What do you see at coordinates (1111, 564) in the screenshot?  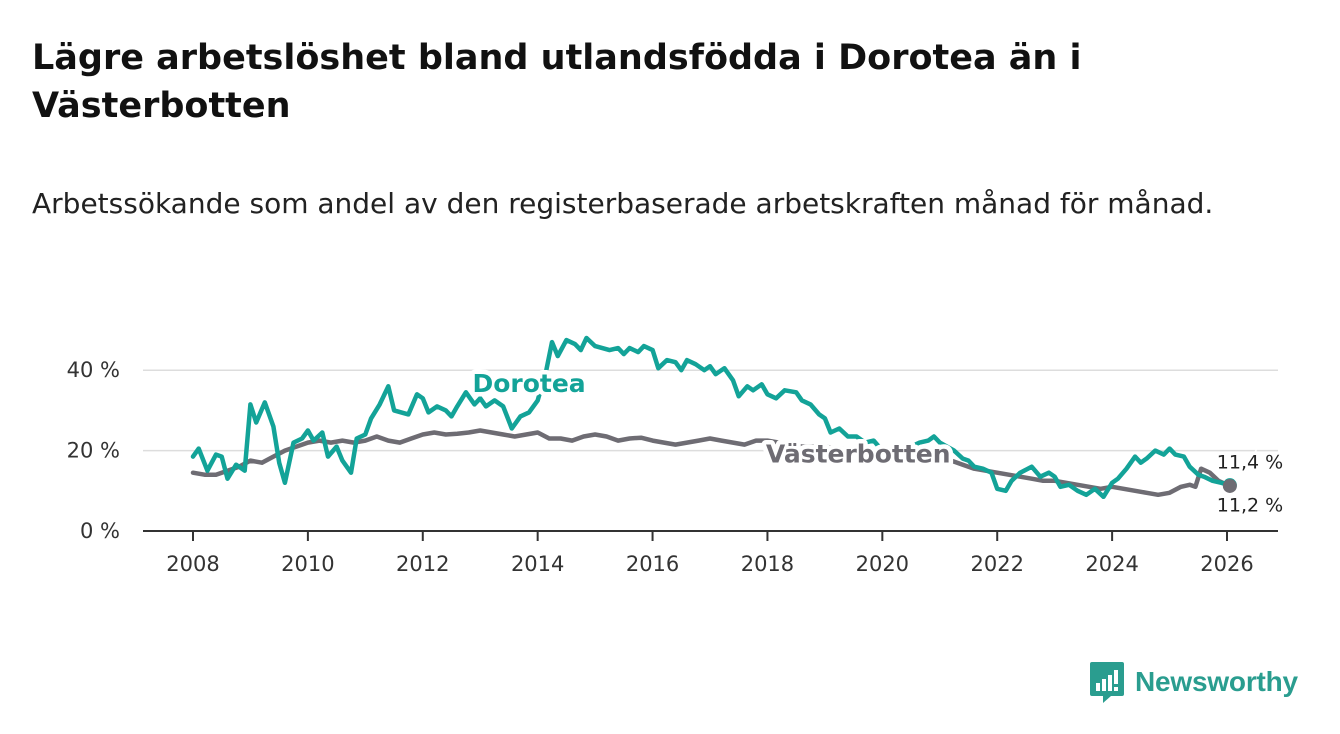 I see `x-tick-label: 2024` at bounding box center [1111, 564].